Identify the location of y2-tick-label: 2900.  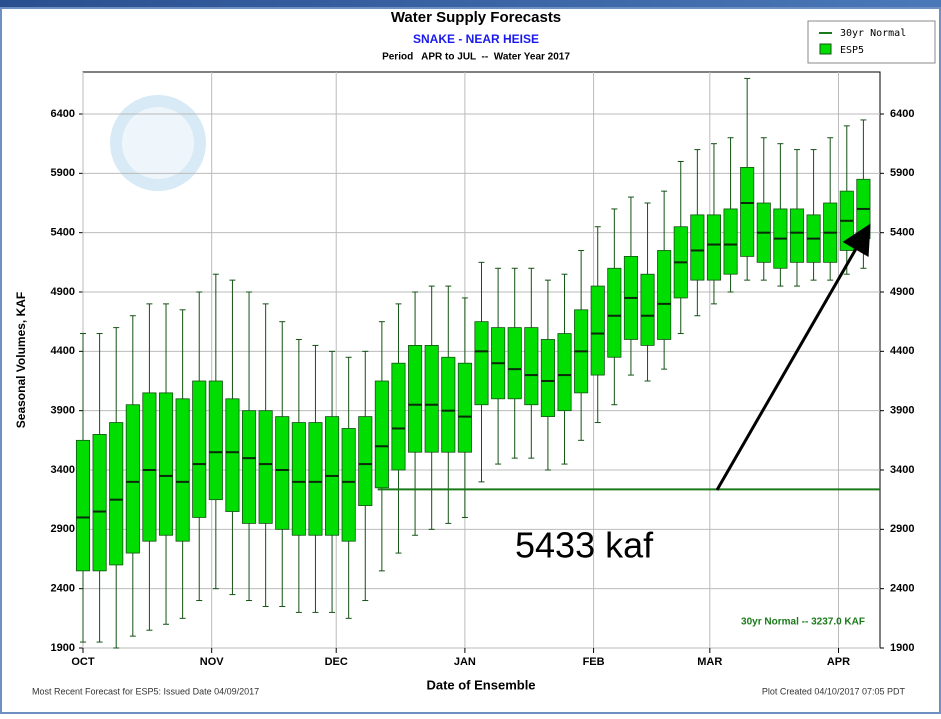
(902, 529).